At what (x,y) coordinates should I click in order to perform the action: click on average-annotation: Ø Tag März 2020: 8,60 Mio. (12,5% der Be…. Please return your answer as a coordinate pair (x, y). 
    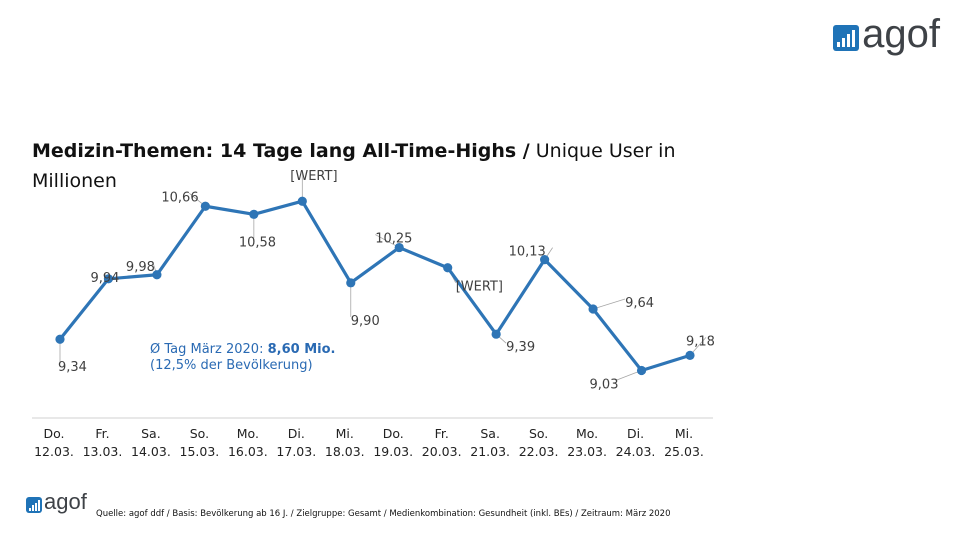
    Looking at the image, I should click on (242, 358).